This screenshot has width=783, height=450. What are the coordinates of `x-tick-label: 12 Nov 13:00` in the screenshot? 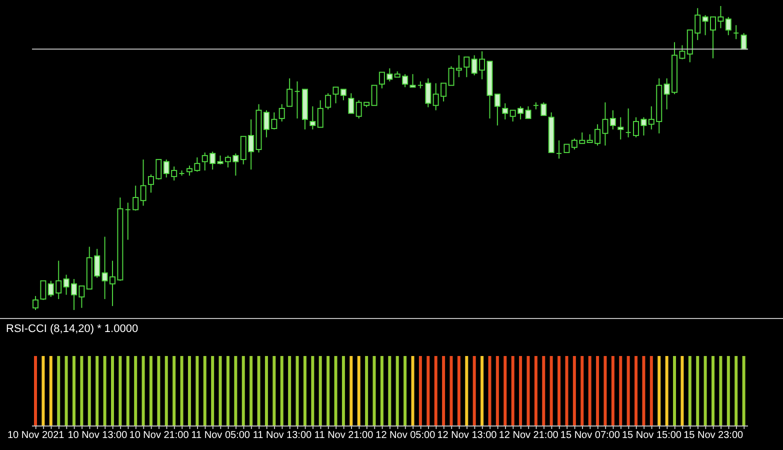 It's located at (467, 436).